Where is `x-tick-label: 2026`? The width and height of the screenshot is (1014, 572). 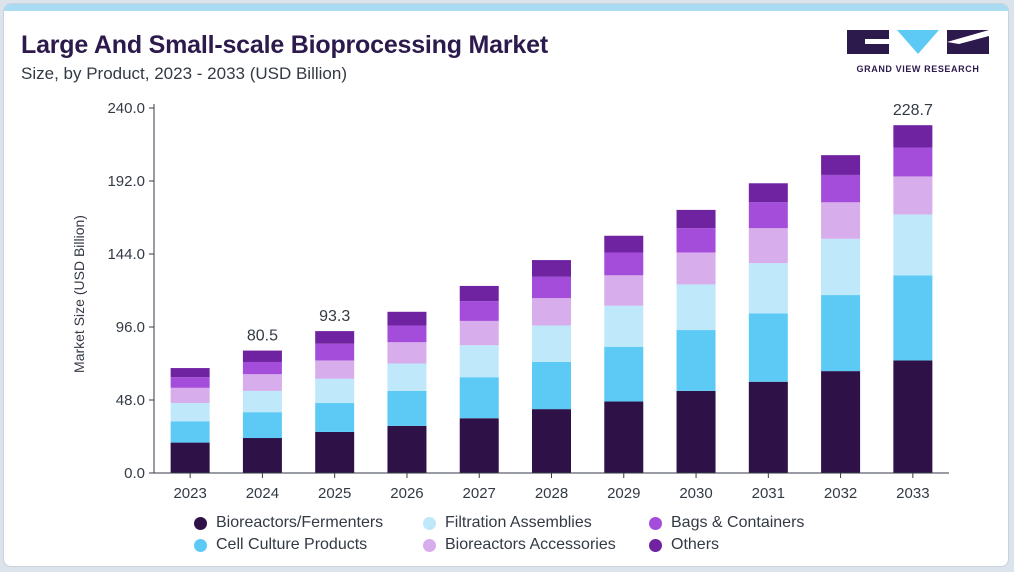 x-tick-label: 2026 is located at coordinates (406, 493).